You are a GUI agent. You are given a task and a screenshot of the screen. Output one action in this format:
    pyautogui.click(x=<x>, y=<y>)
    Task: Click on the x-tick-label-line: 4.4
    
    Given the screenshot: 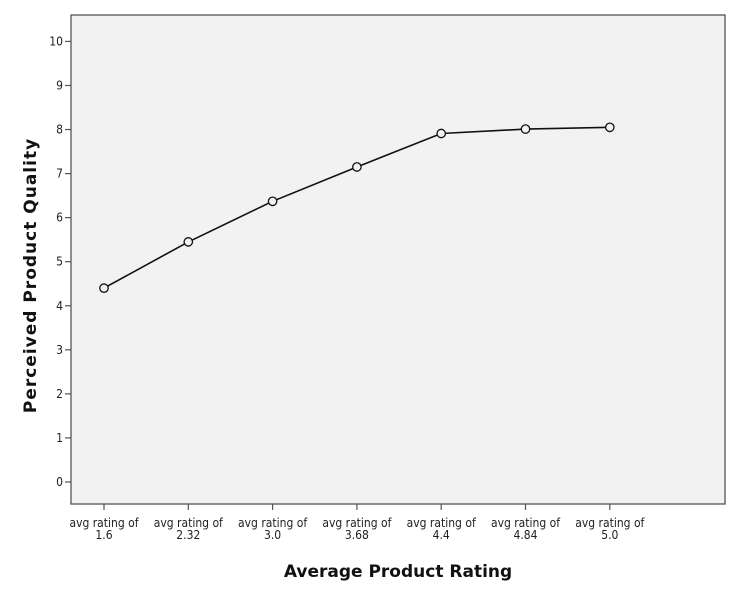 What is the action you would take?
    pyautogui.click(x=441, y=535)
    